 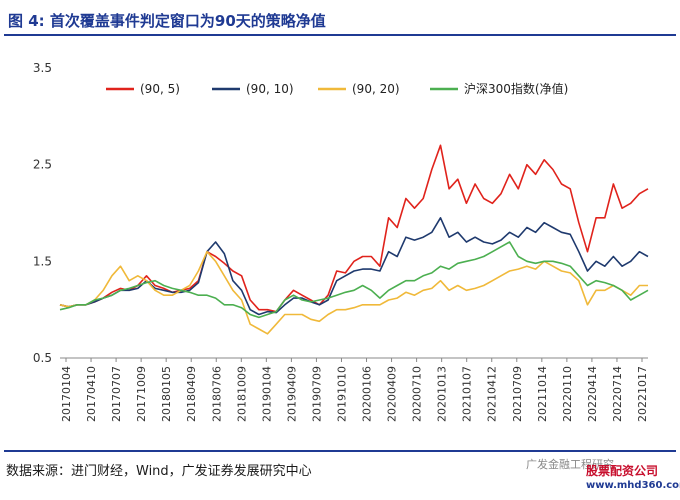 What do you see at coordinates (42, 261) in the screenshot?
I see `y-tick-label: 1.5` at bounding box center [42, 261].